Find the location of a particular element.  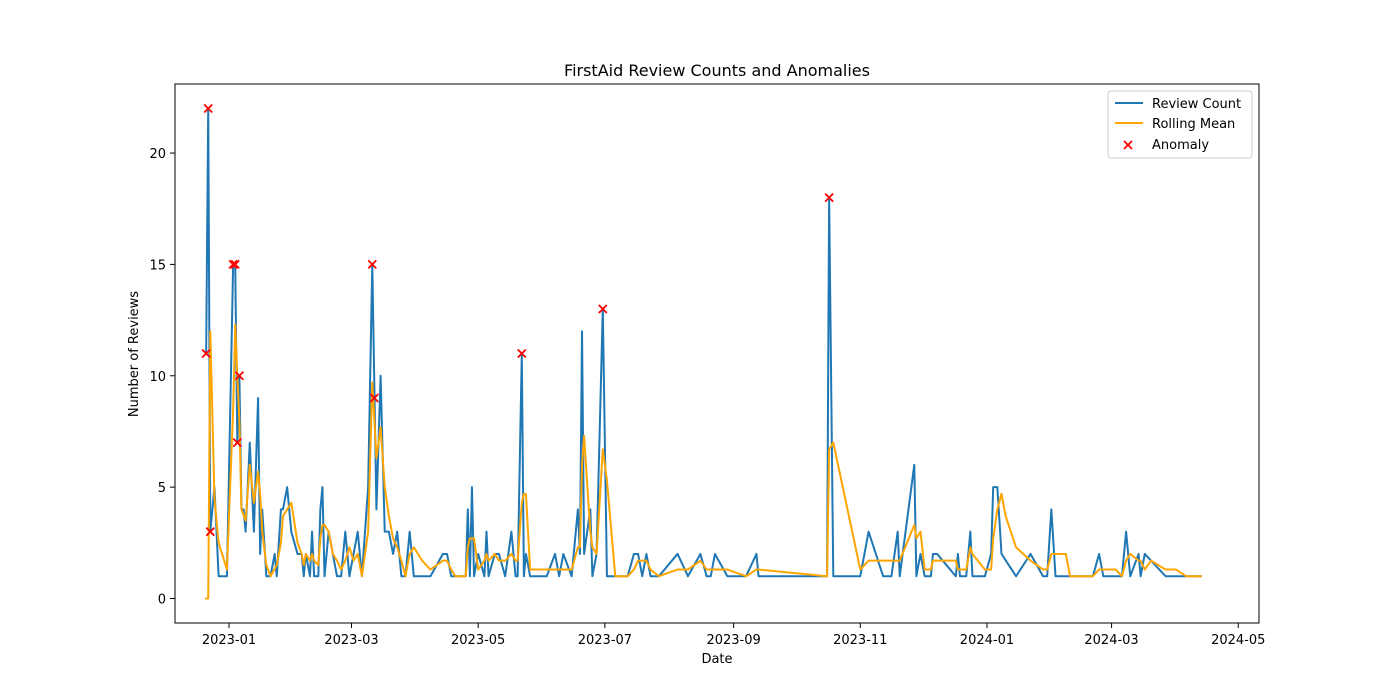

x-tick-label-6: 2024-01 is located at coordinates (987, 640).